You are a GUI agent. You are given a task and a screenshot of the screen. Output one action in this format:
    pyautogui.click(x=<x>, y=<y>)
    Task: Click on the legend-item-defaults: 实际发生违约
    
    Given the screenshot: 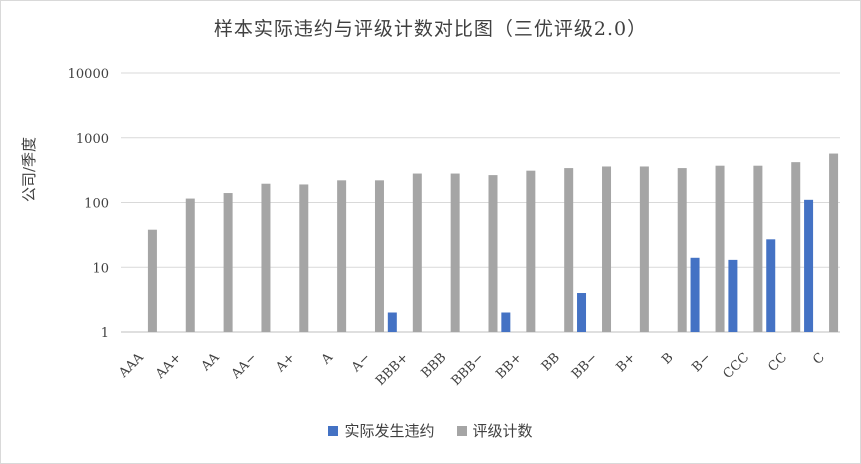 What is the action you would take?
    pyautogui.click(x=381, y=430)
    